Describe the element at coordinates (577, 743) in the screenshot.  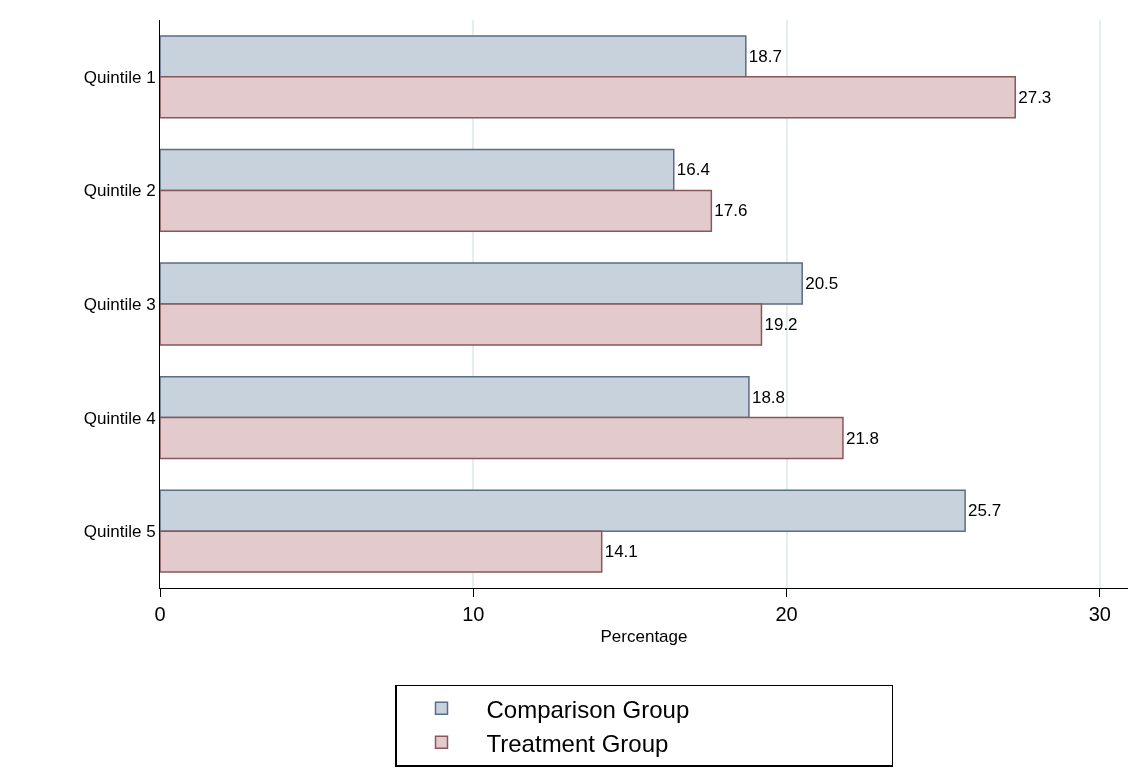
I see `legend-label: Treatment Group` at that location.